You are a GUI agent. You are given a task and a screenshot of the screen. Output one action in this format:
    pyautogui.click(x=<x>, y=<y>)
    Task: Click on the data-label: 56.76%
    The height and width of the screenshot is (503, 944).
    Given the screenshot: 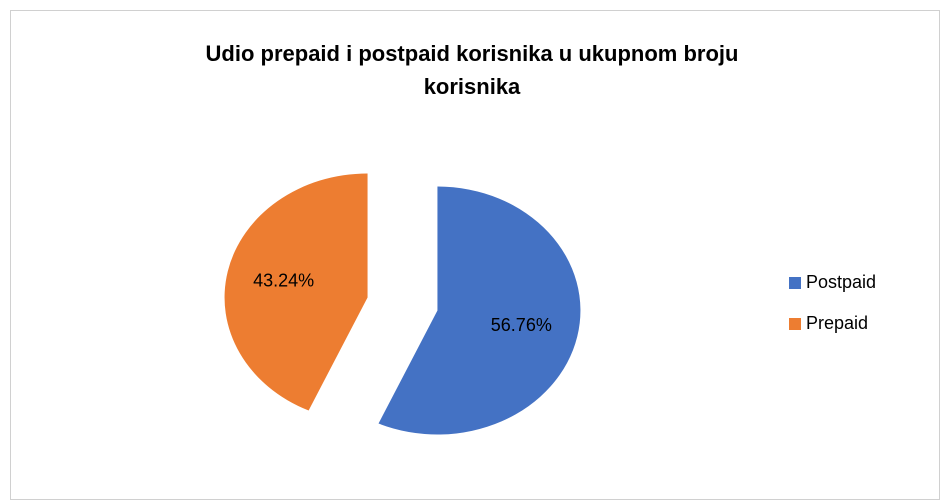 What is the action you would take?
    pyautogui.click(x=521, y=325)
    